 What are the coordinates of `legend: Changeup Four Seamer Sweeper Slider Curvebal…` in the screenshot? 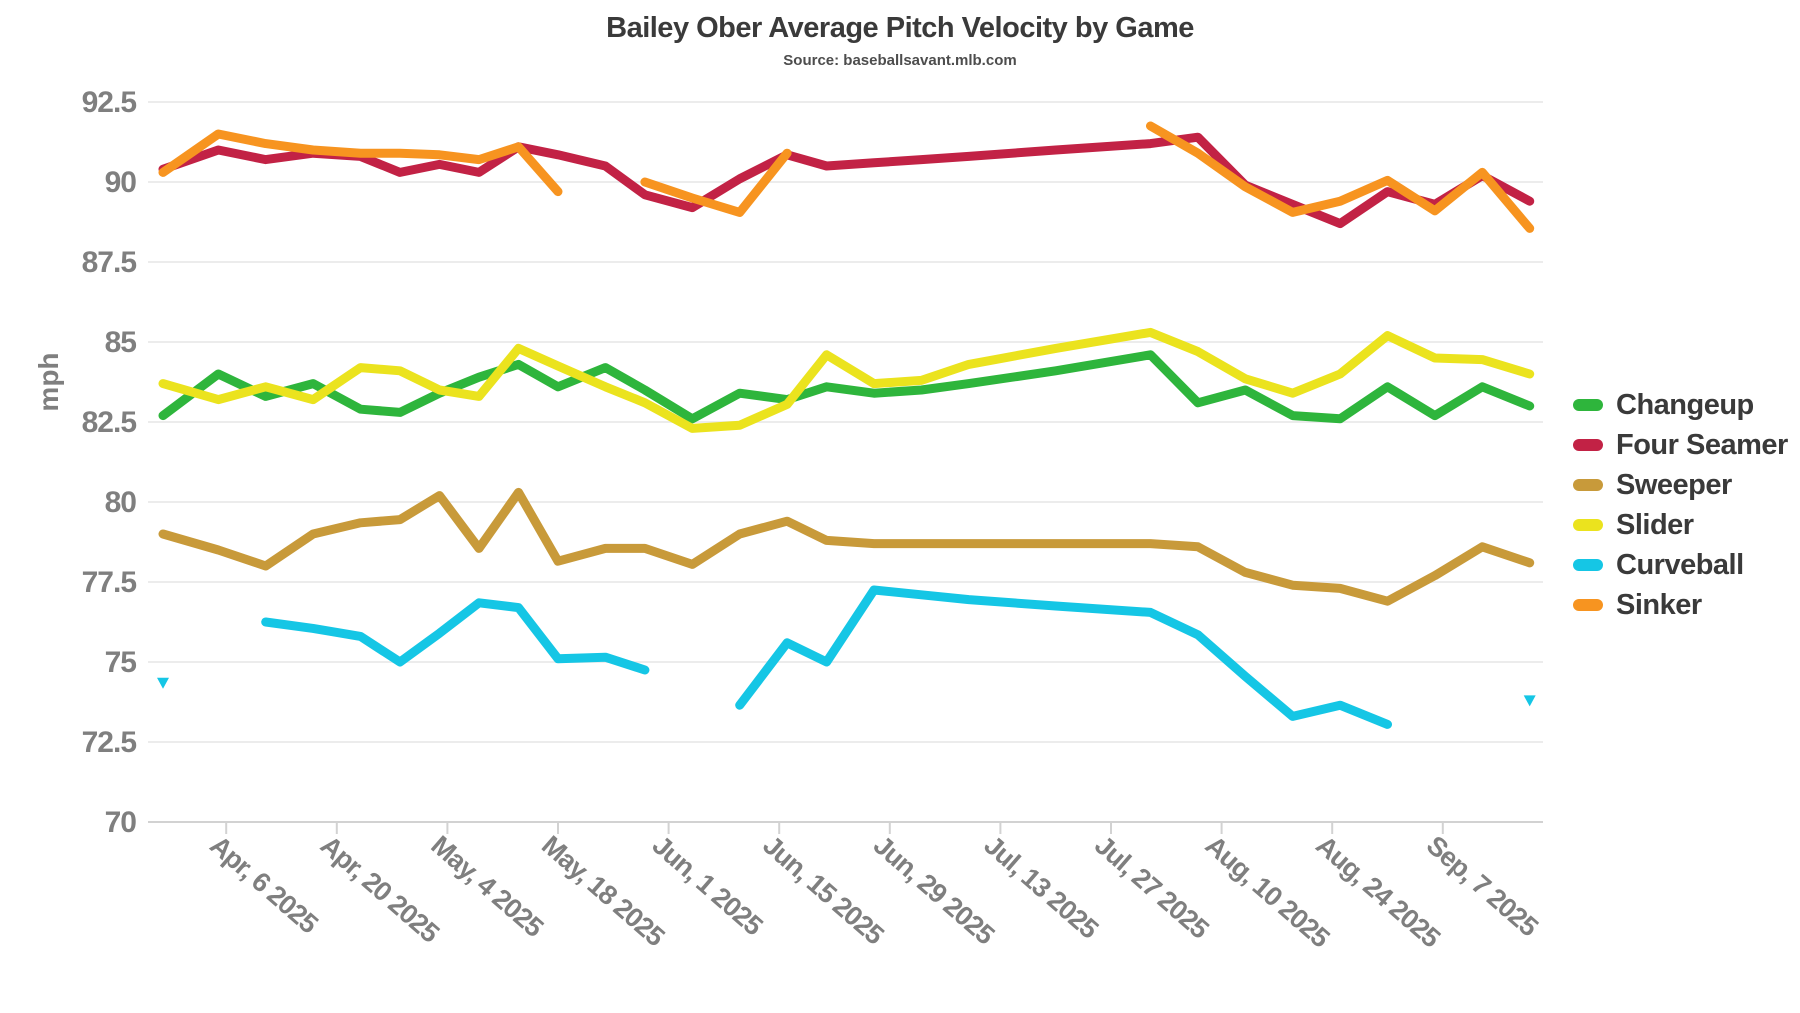 It's located at (1680, 504).